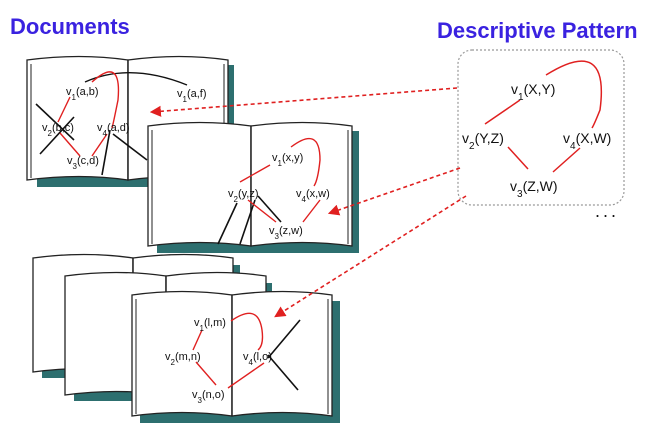 Image resolution: width=646 pixels, height=436 pixels. I want to click on svg-text: v3(c,d), so click(83, 163).